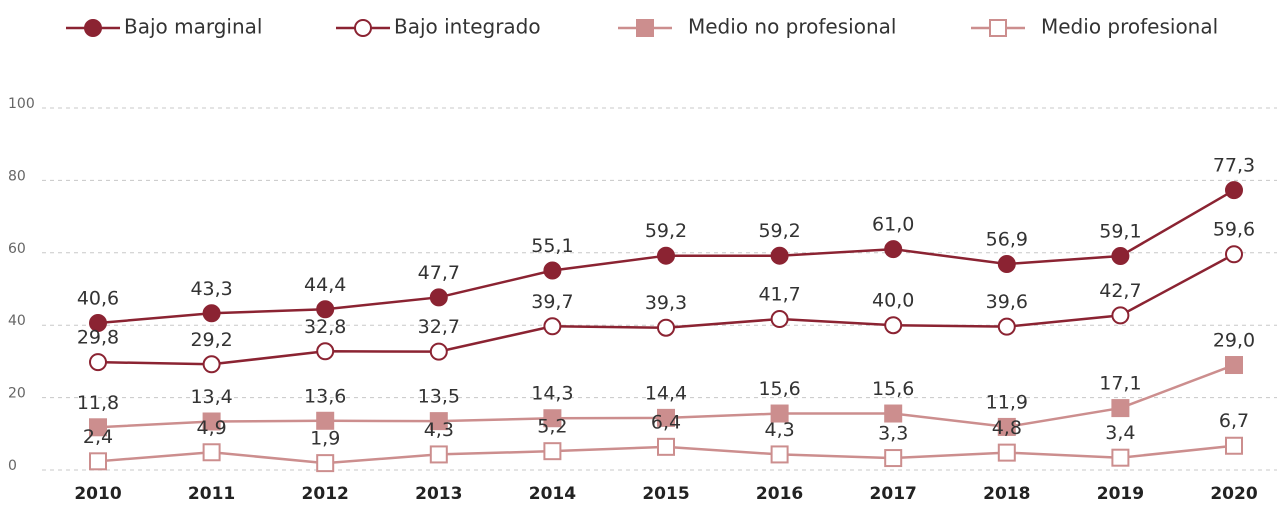 This screenshot has height=505, width=1277. I want to click on legend-label: Bajo integrado, so click(467, 27).